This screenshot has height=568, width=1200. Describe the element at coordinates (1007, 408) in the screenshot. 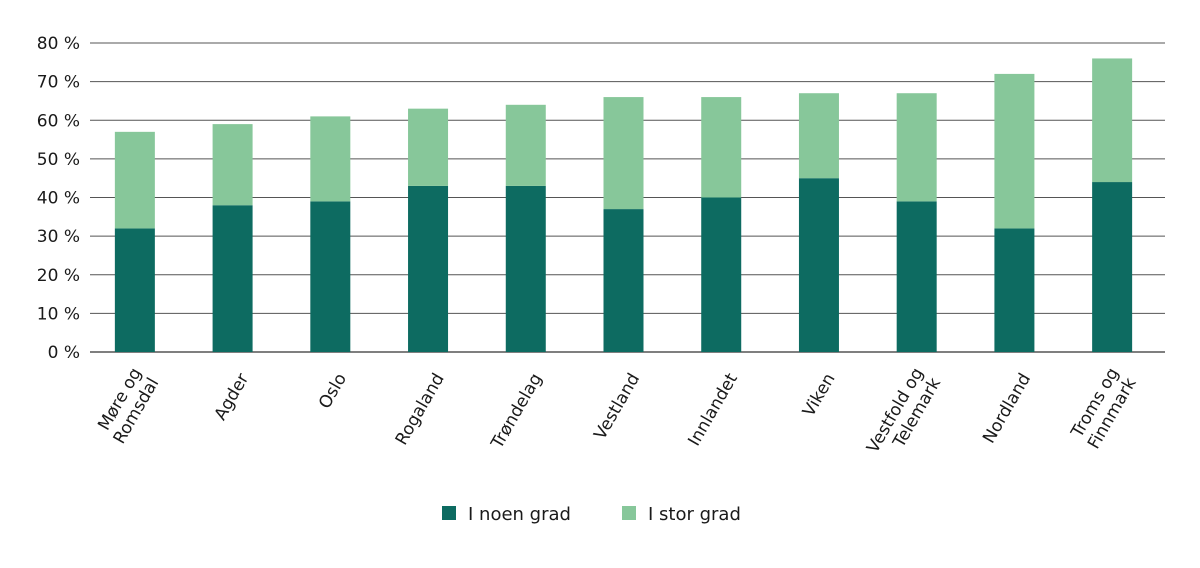

I see `x-label-9: Nordland` at that location.